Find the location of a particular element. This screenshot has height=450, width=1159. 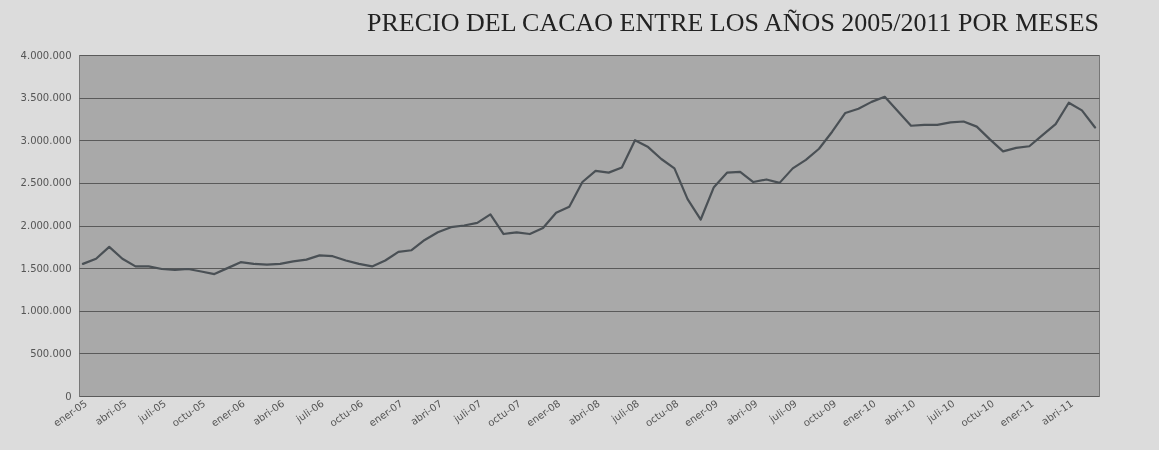

y-tick-label: 2.000.000 is located at coordinates (46, 225).